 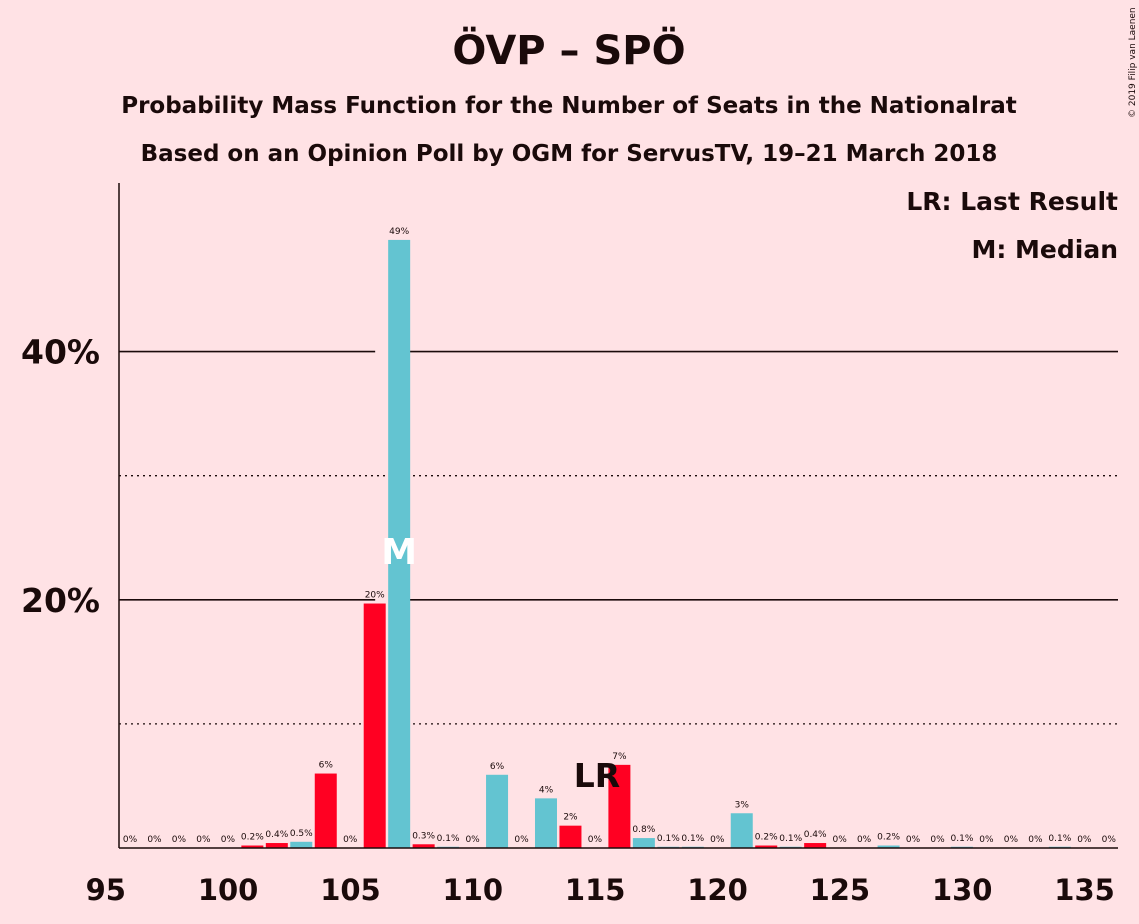 I want to click on bar-value-label: 20%, so click(x=375, y=596).